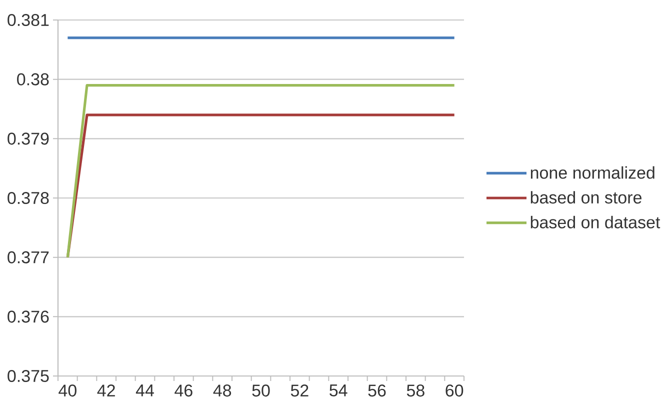 Image resolution: width=668 pixels, height=409 pixels. Describe the element at coordinates (28, 20) in the screenshot. I see `y-tick-label: 0.381` at that location.